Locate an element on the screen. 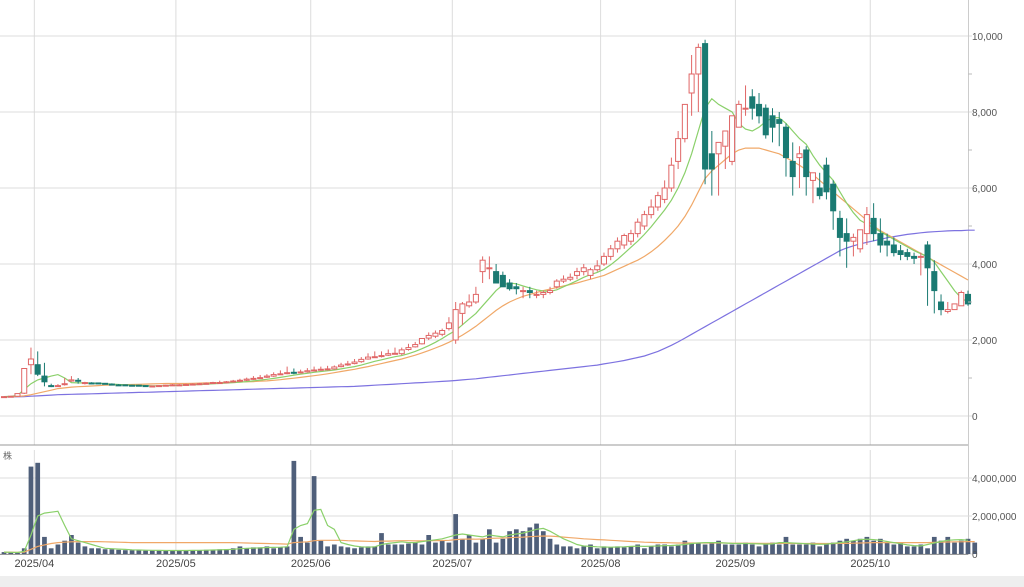 The height and width of the screenshot is (587, 1024). price-tick-label: 0 is located at coordinates (975, 417).